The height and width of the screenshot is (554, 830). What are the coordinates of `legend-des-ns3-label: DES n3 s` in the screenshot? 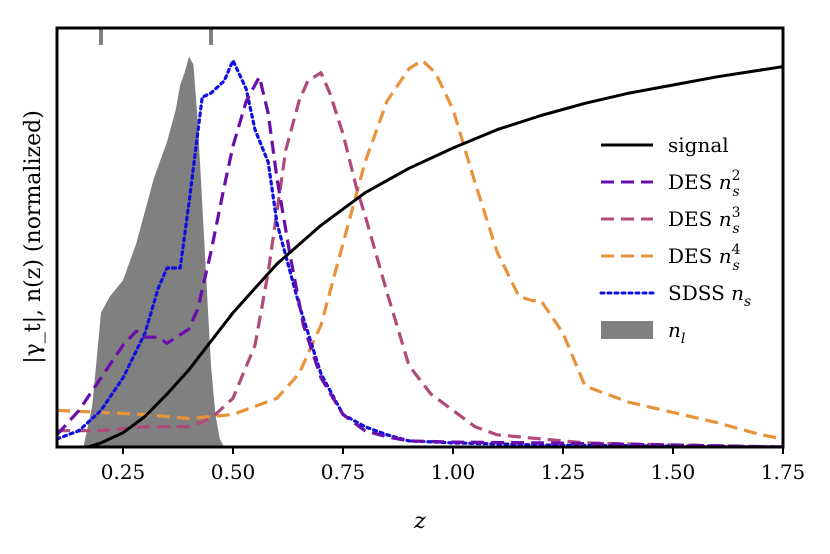 It's located at (704, 221).